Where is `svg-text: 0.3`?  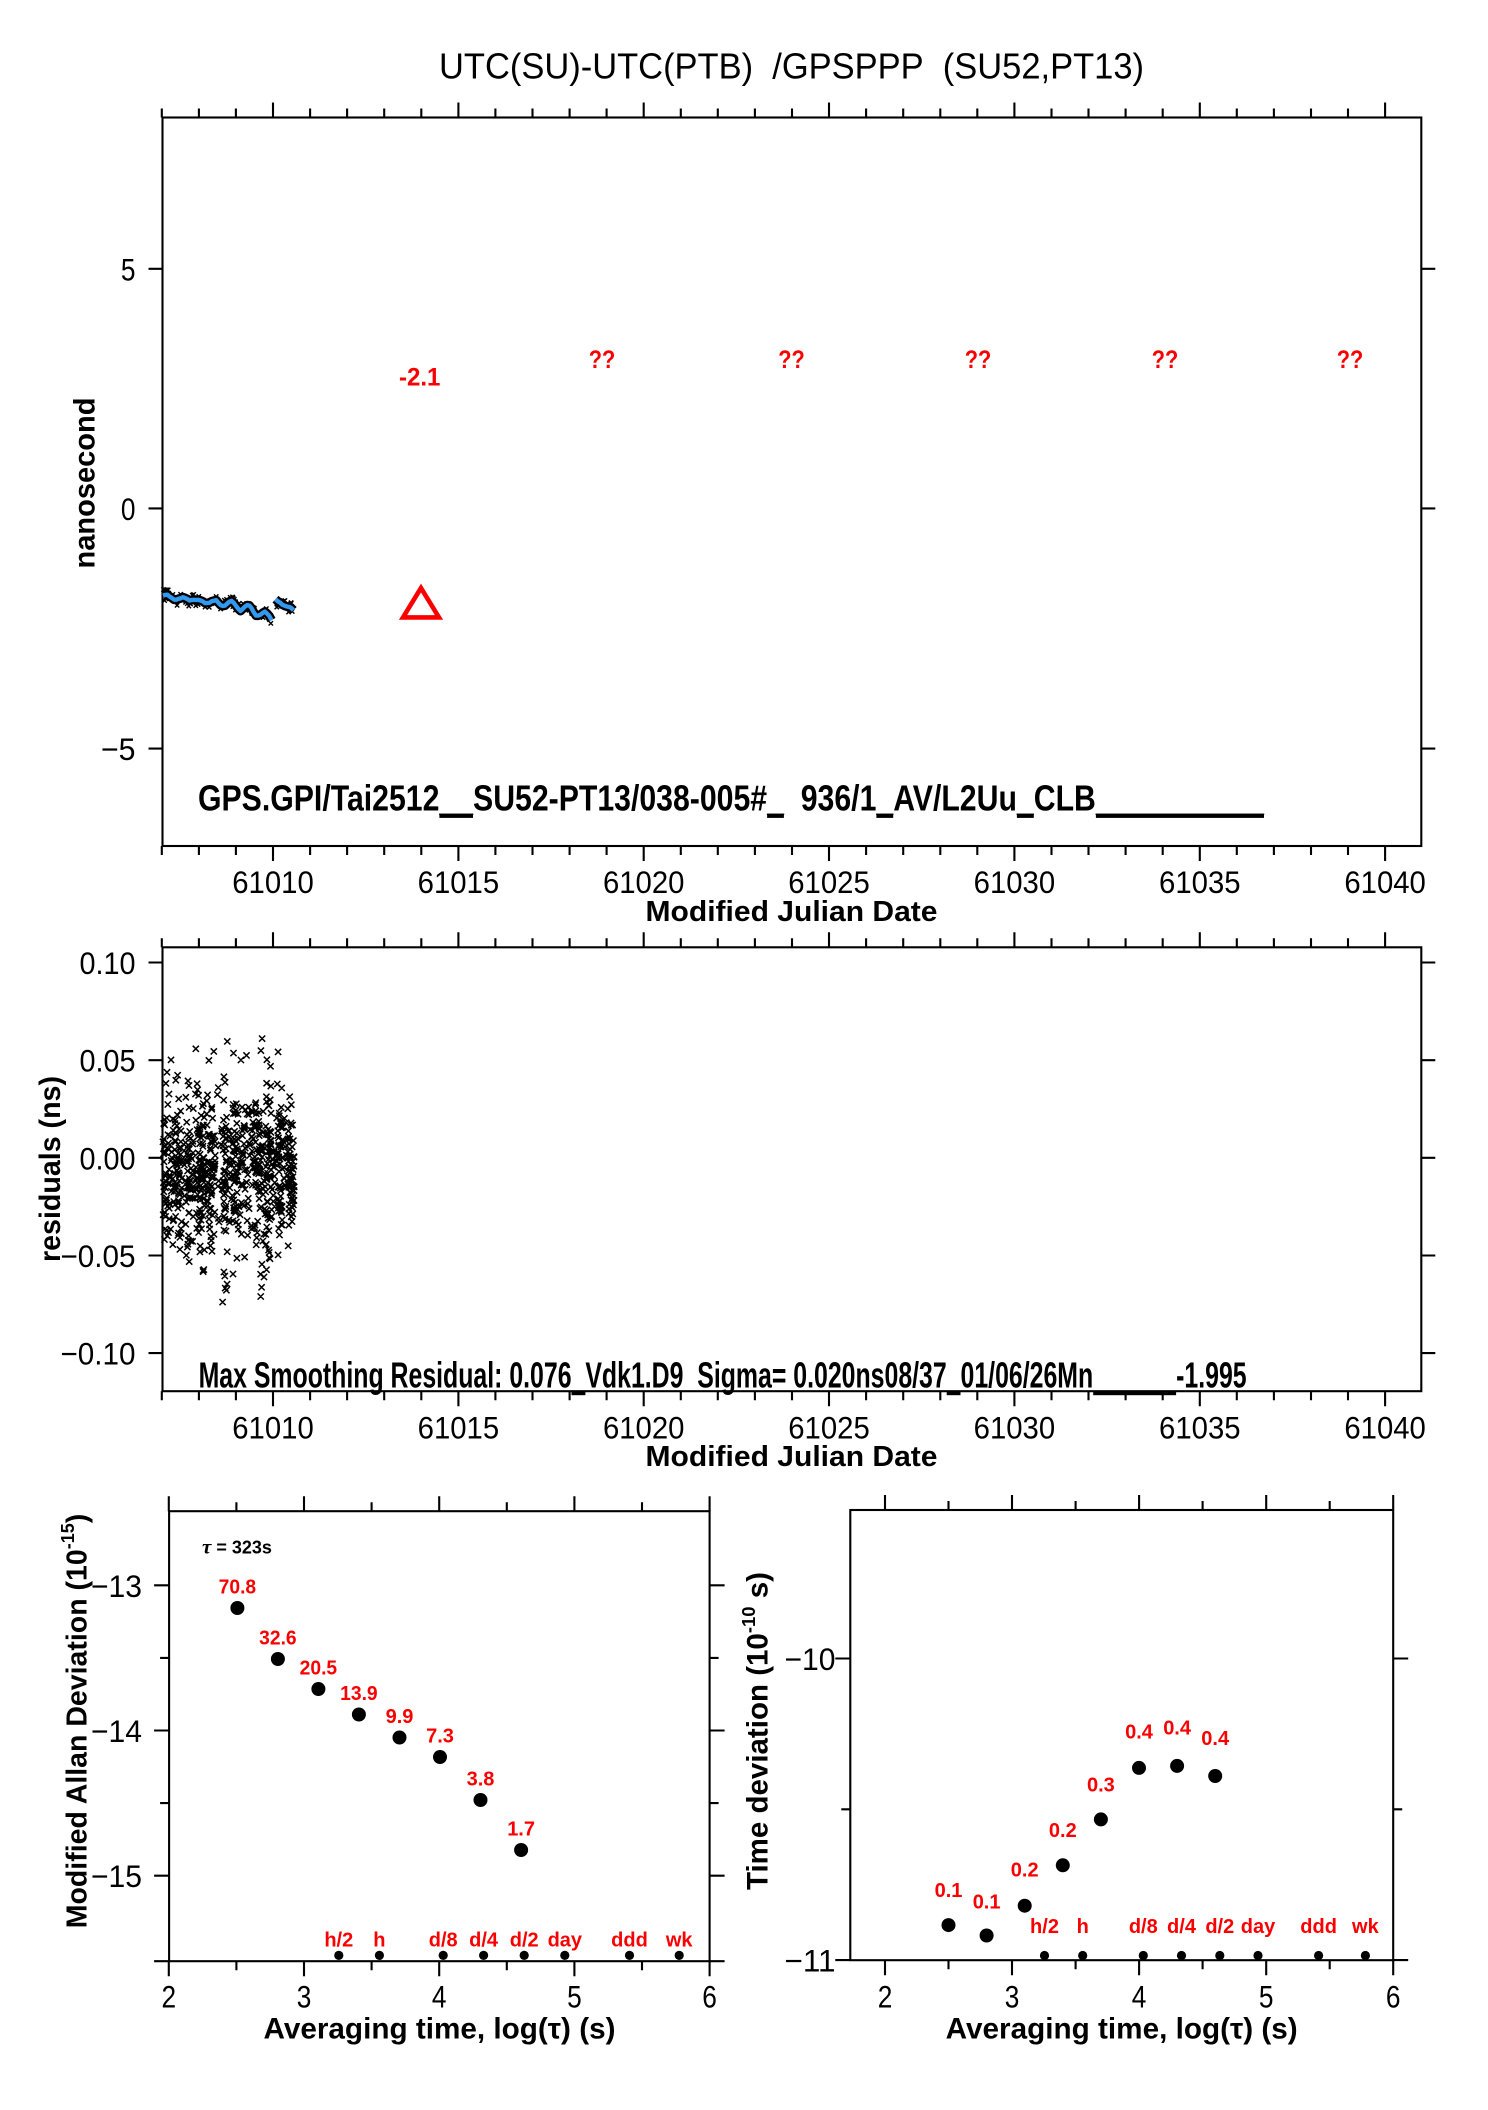
svg-text: 0.3 is located at coordinates (1101, 1785).